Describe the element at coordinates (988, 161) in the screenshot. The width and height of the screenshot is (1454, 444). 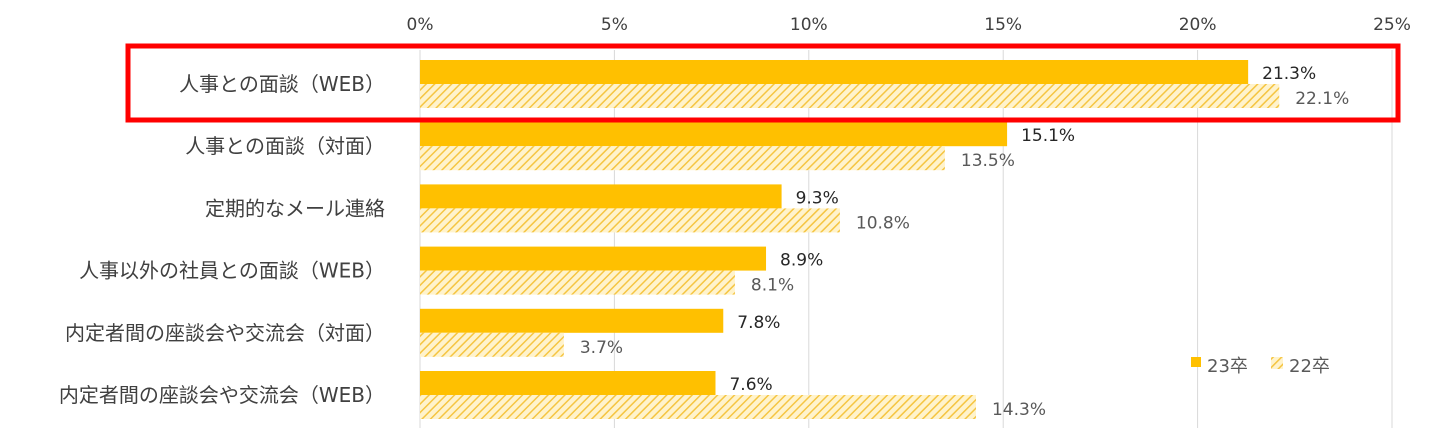
I see `data-label-22: 13.5%` at that location.